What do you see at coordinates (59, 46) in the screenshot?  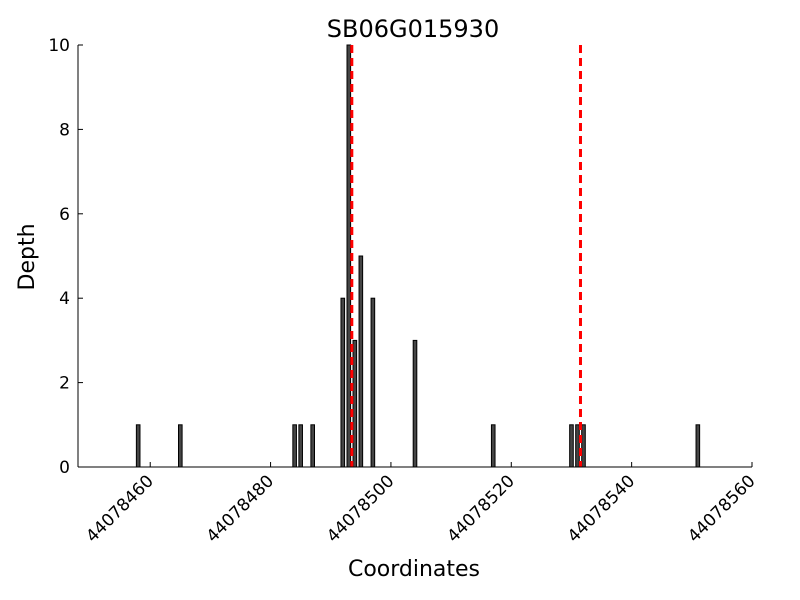 I see `y-tick-label: 10` at bounding box center [59, 46].